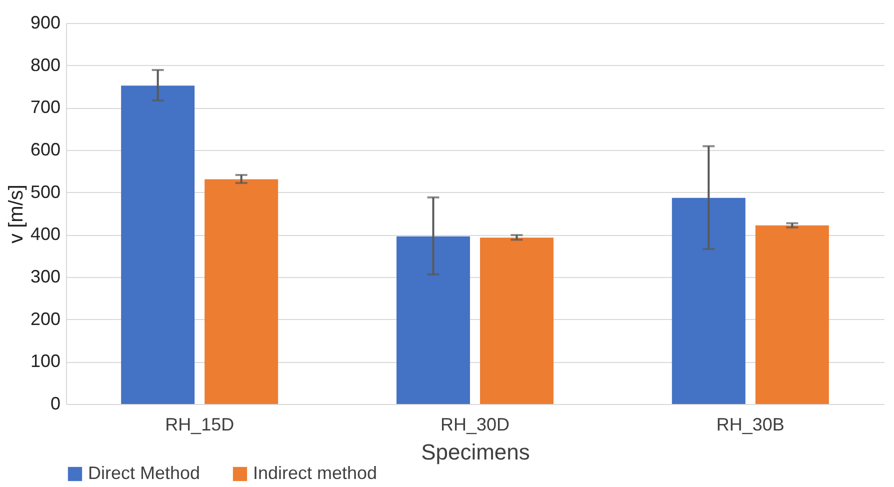 The image size is (894, 487). Describe the element at coordinates (45, 107) in the screenshot. I see `y-tick-label: 700` at that location.